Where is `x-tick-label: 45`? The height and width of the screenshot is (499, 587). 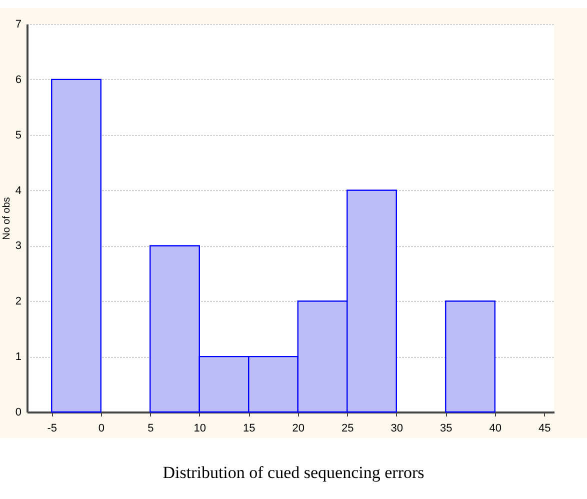
x-tick-label: 45 is located at coordinates (544, 428).